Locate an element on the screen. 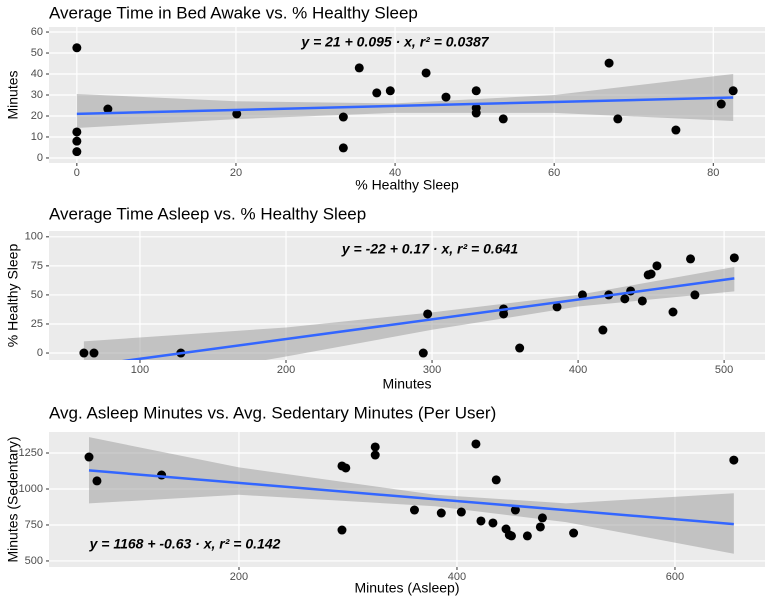 This screenshot has width=773, height=602. x-tick-label: 40 is located at coordinates (395, 173).